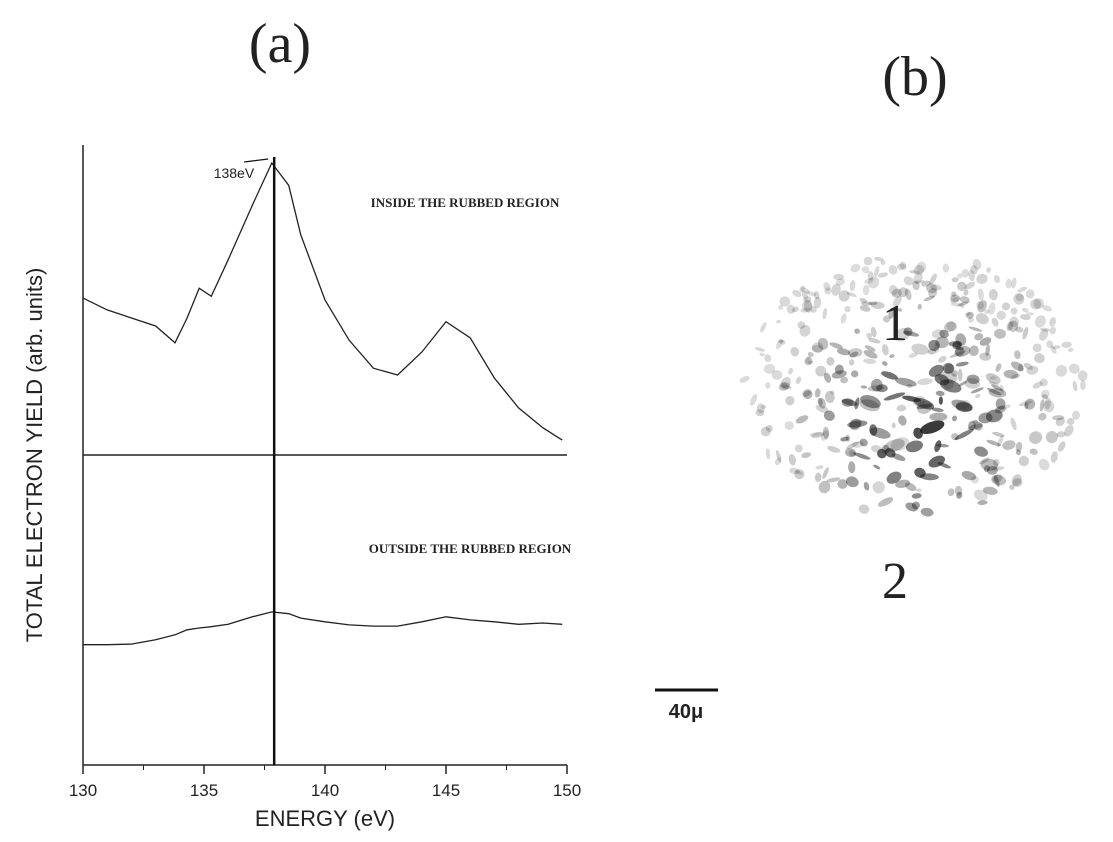 This screenshot has height=842, width=1113. What do you see at coordinates (234, 173) in the screenshot?
I see `annotation: 138eV` at bounding box center [234, 173].